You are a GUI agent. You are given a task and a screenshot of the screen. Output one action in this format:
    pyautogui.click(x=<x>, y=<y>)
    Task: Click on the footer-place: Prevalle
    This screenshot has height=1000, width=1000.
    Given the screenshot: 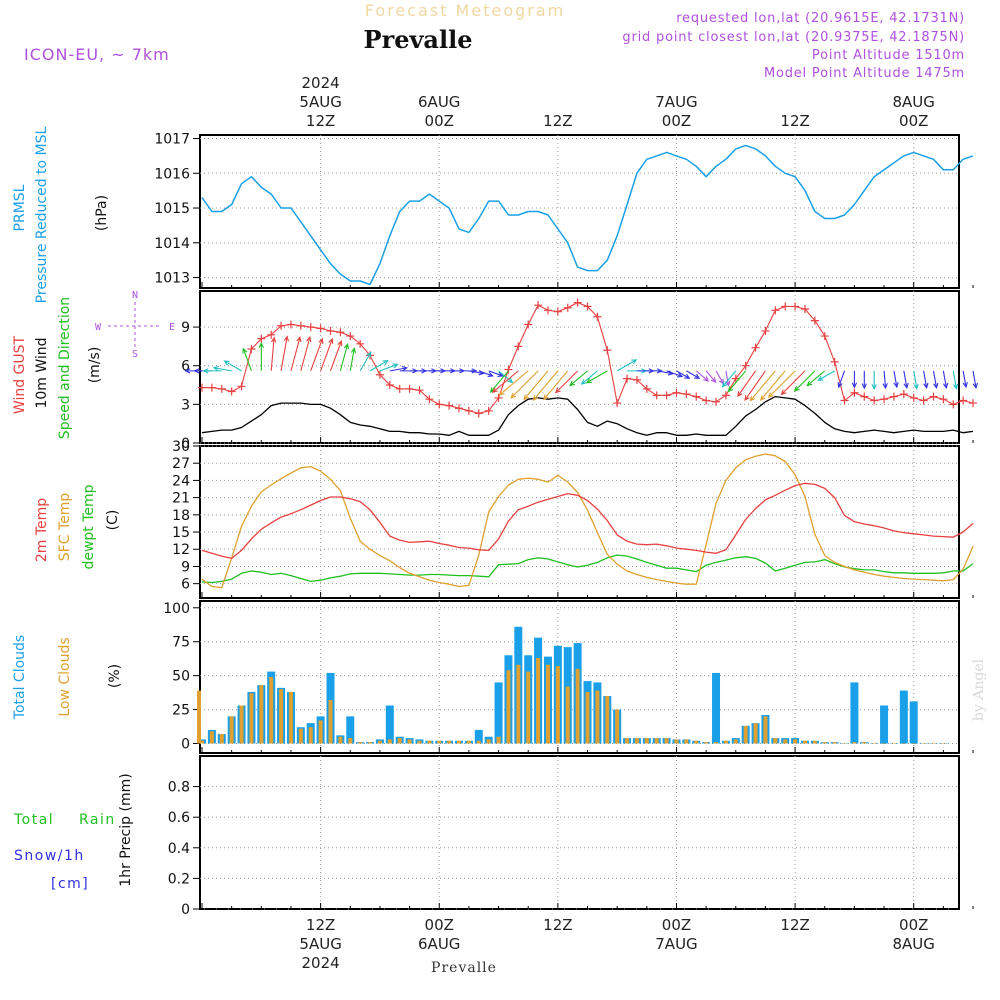 What is the action you would take?
    pyautogui.click(x=464, y=968)
    